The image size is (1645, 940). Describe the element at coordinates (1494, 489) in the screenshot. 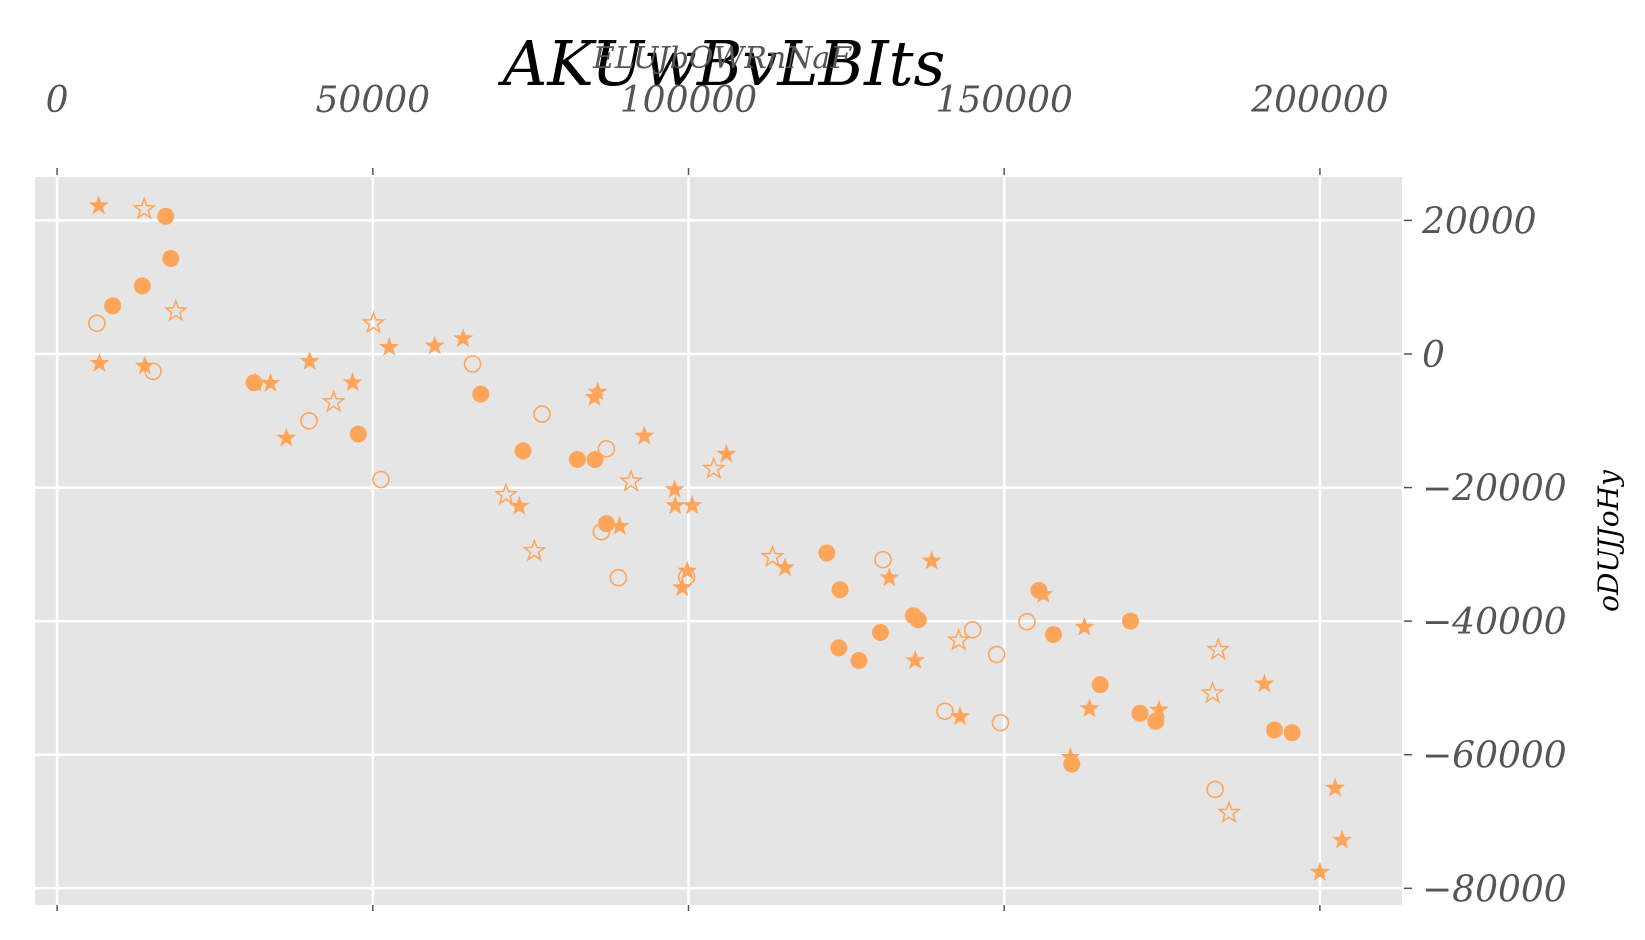

I see `y-tick-label: −20000` at that location.